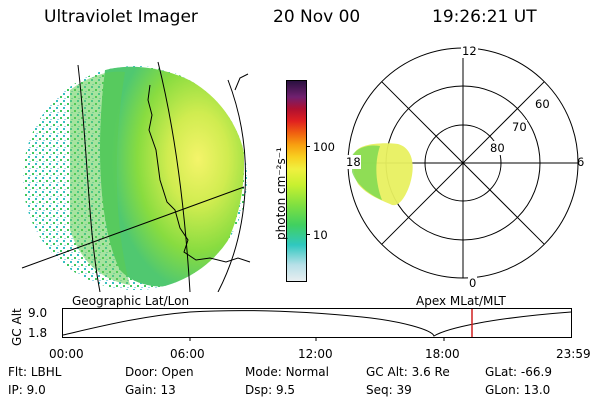  I want to click on colorbar, so click(296, 181).